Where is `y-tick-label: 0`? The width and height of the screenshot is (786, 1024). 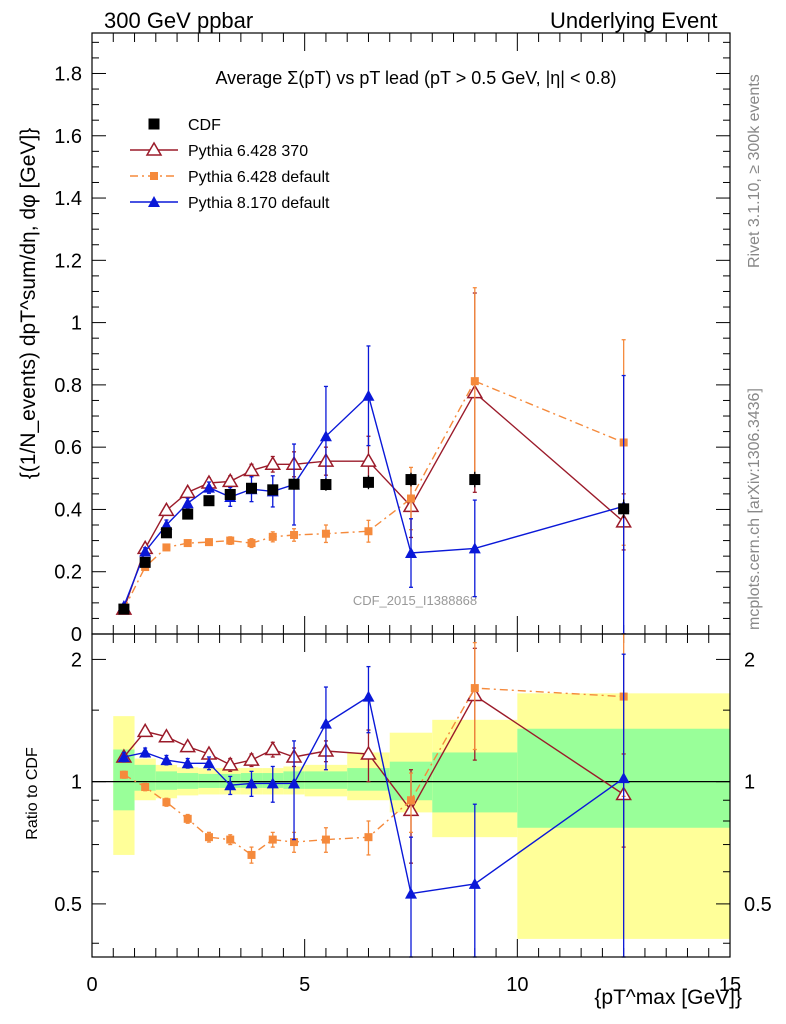 y-tick-label: 0 is located at coordinates (76, 635).